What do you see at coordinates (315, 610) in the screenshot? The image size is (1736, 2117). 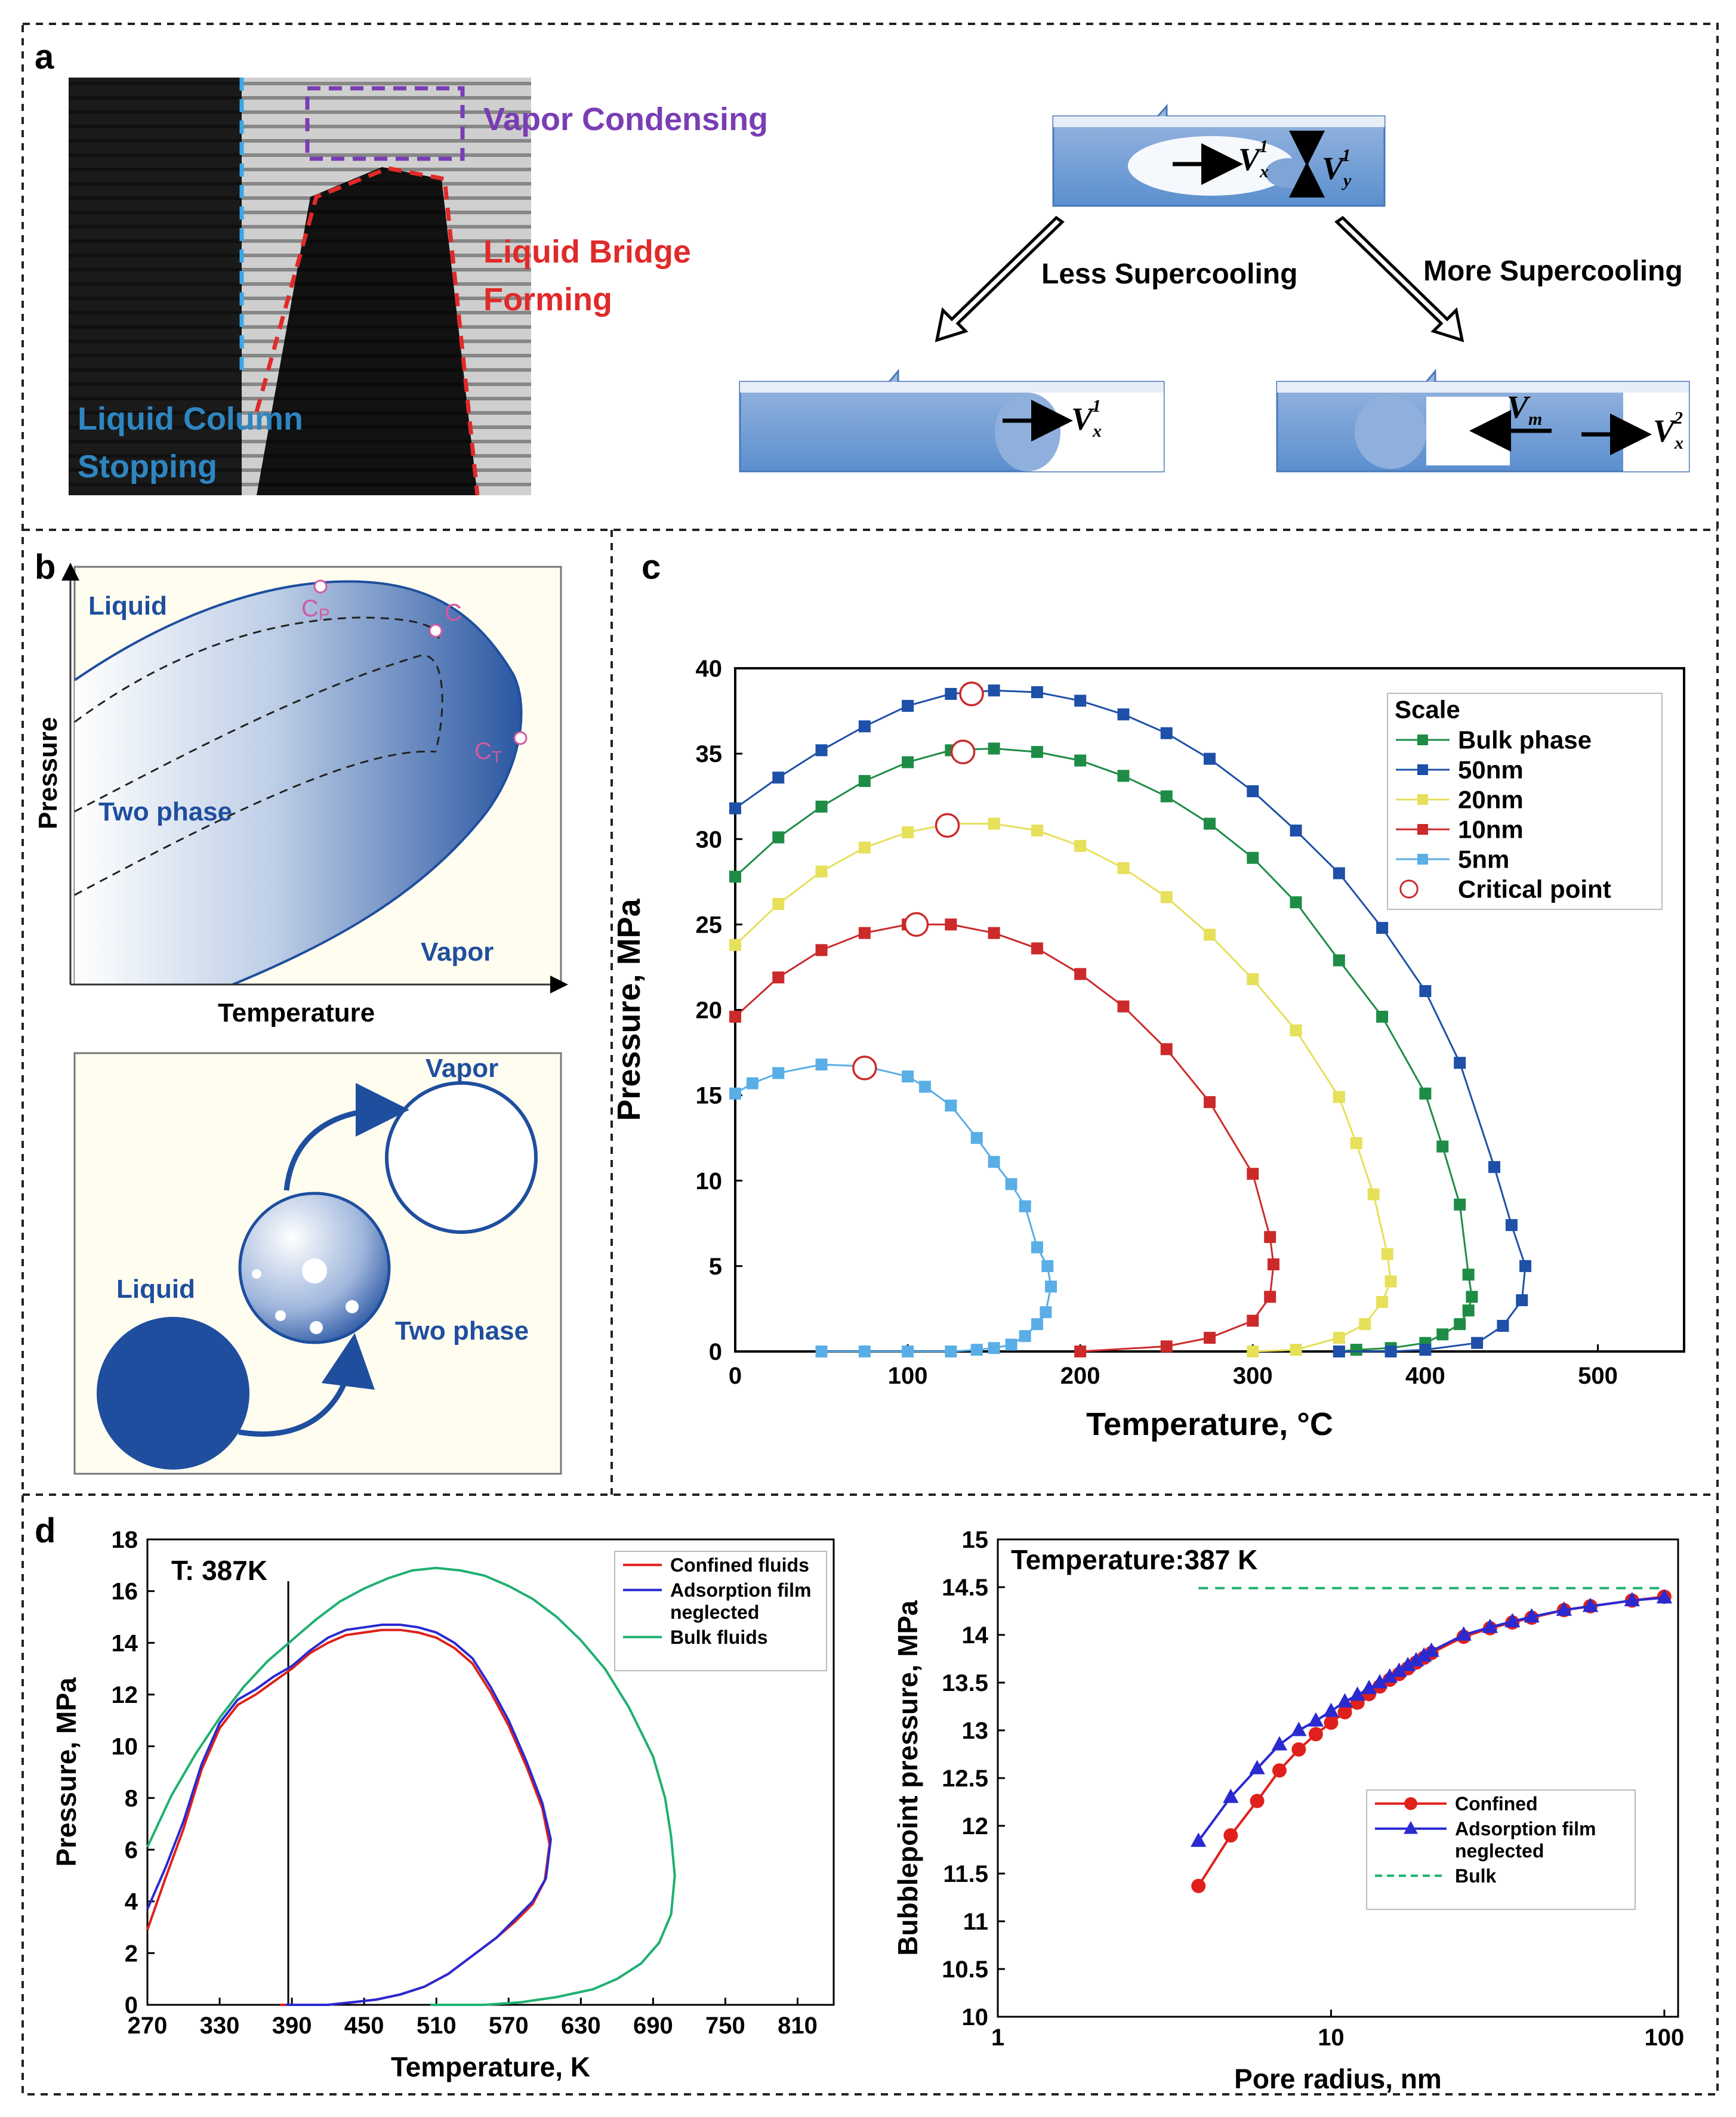 I see `pd-cp-label: CP` at bounding box center [315, 610].